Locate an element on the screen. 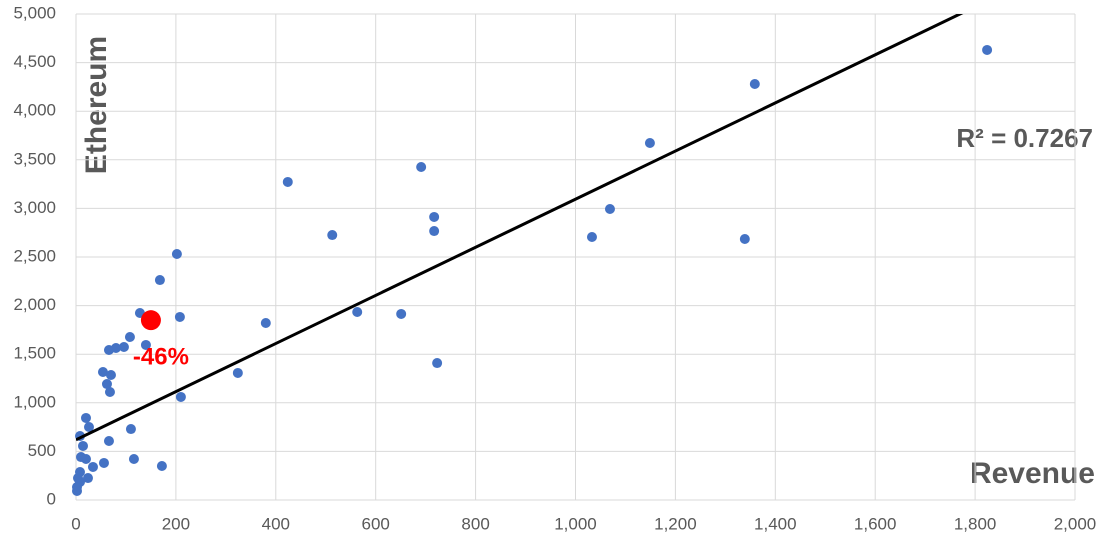 Image resolution: width=1112 pixels, height=548 pixels. x-tick-label: 1,600 is located at coordinates (875, 523).